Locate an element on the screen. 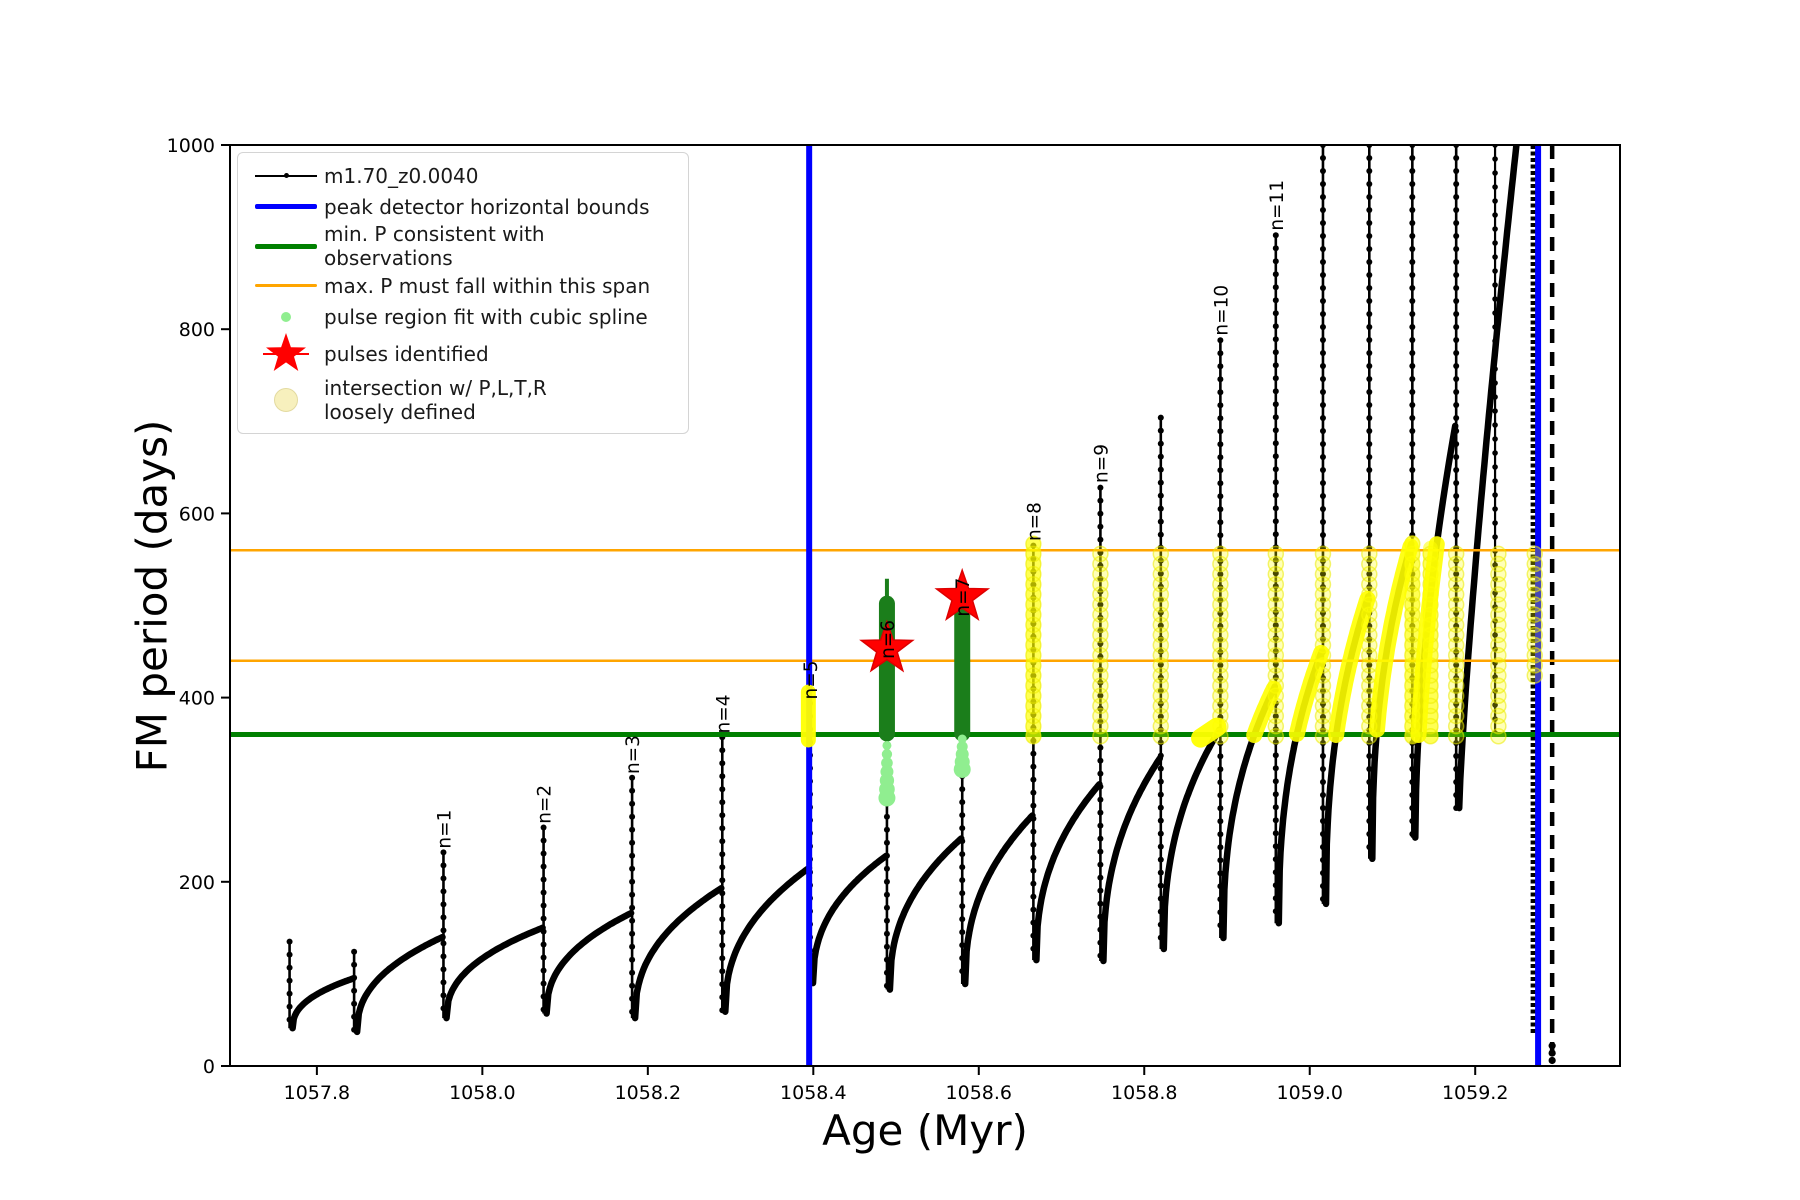  peak-label: n=6 is located at coordinates (888, 639).